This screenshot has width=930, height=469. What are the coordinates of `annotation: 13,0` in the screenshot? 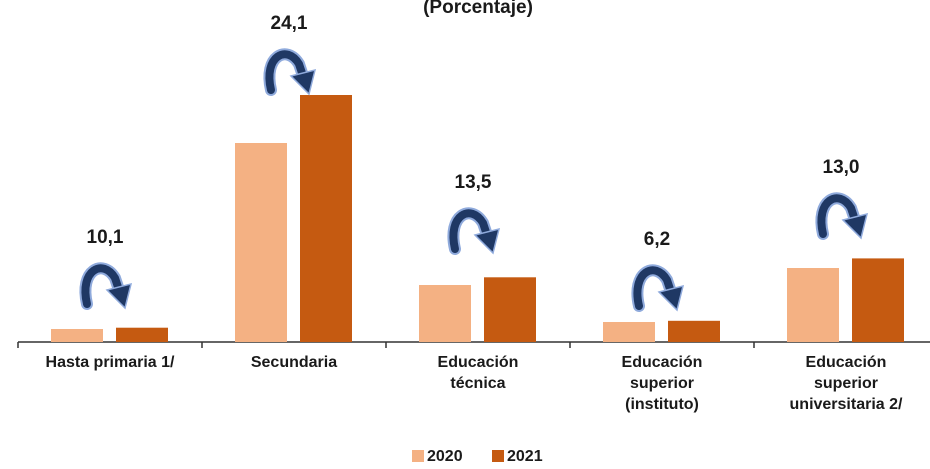 It's located at (841, 167).